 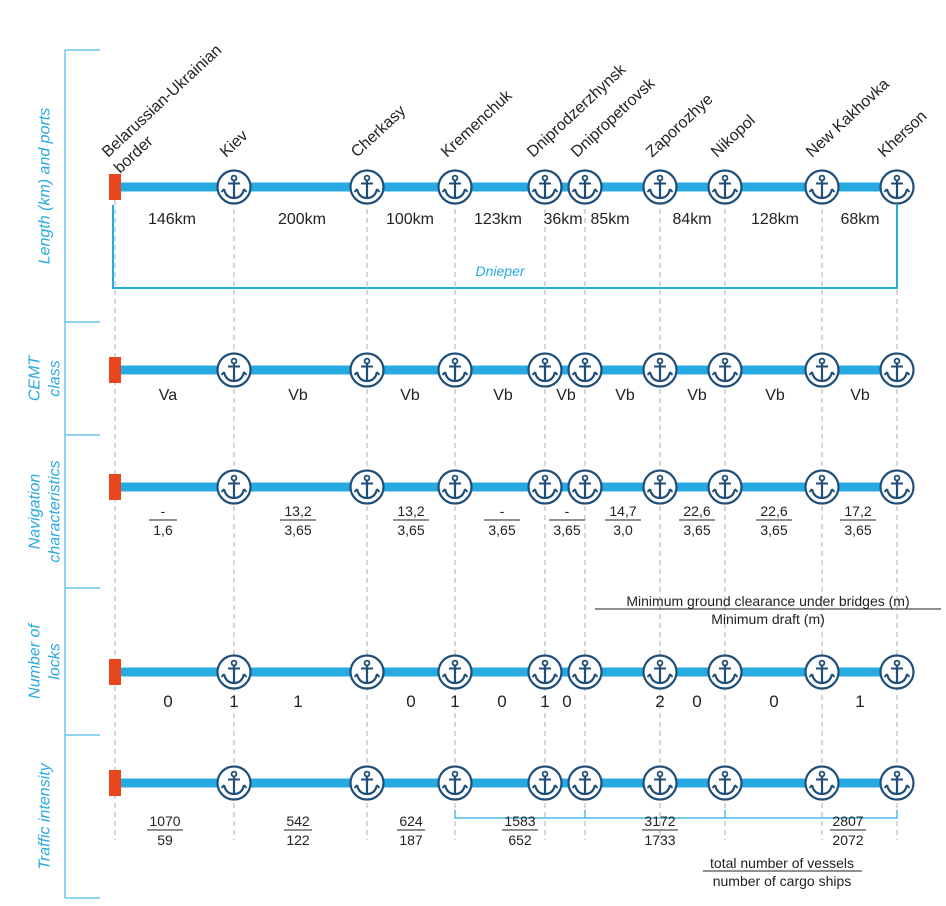 What do you see at coordinates (410, 511) in the screenshot?
I see `navigation-value-numerator: 13,2` at bounding box center [410, 511].